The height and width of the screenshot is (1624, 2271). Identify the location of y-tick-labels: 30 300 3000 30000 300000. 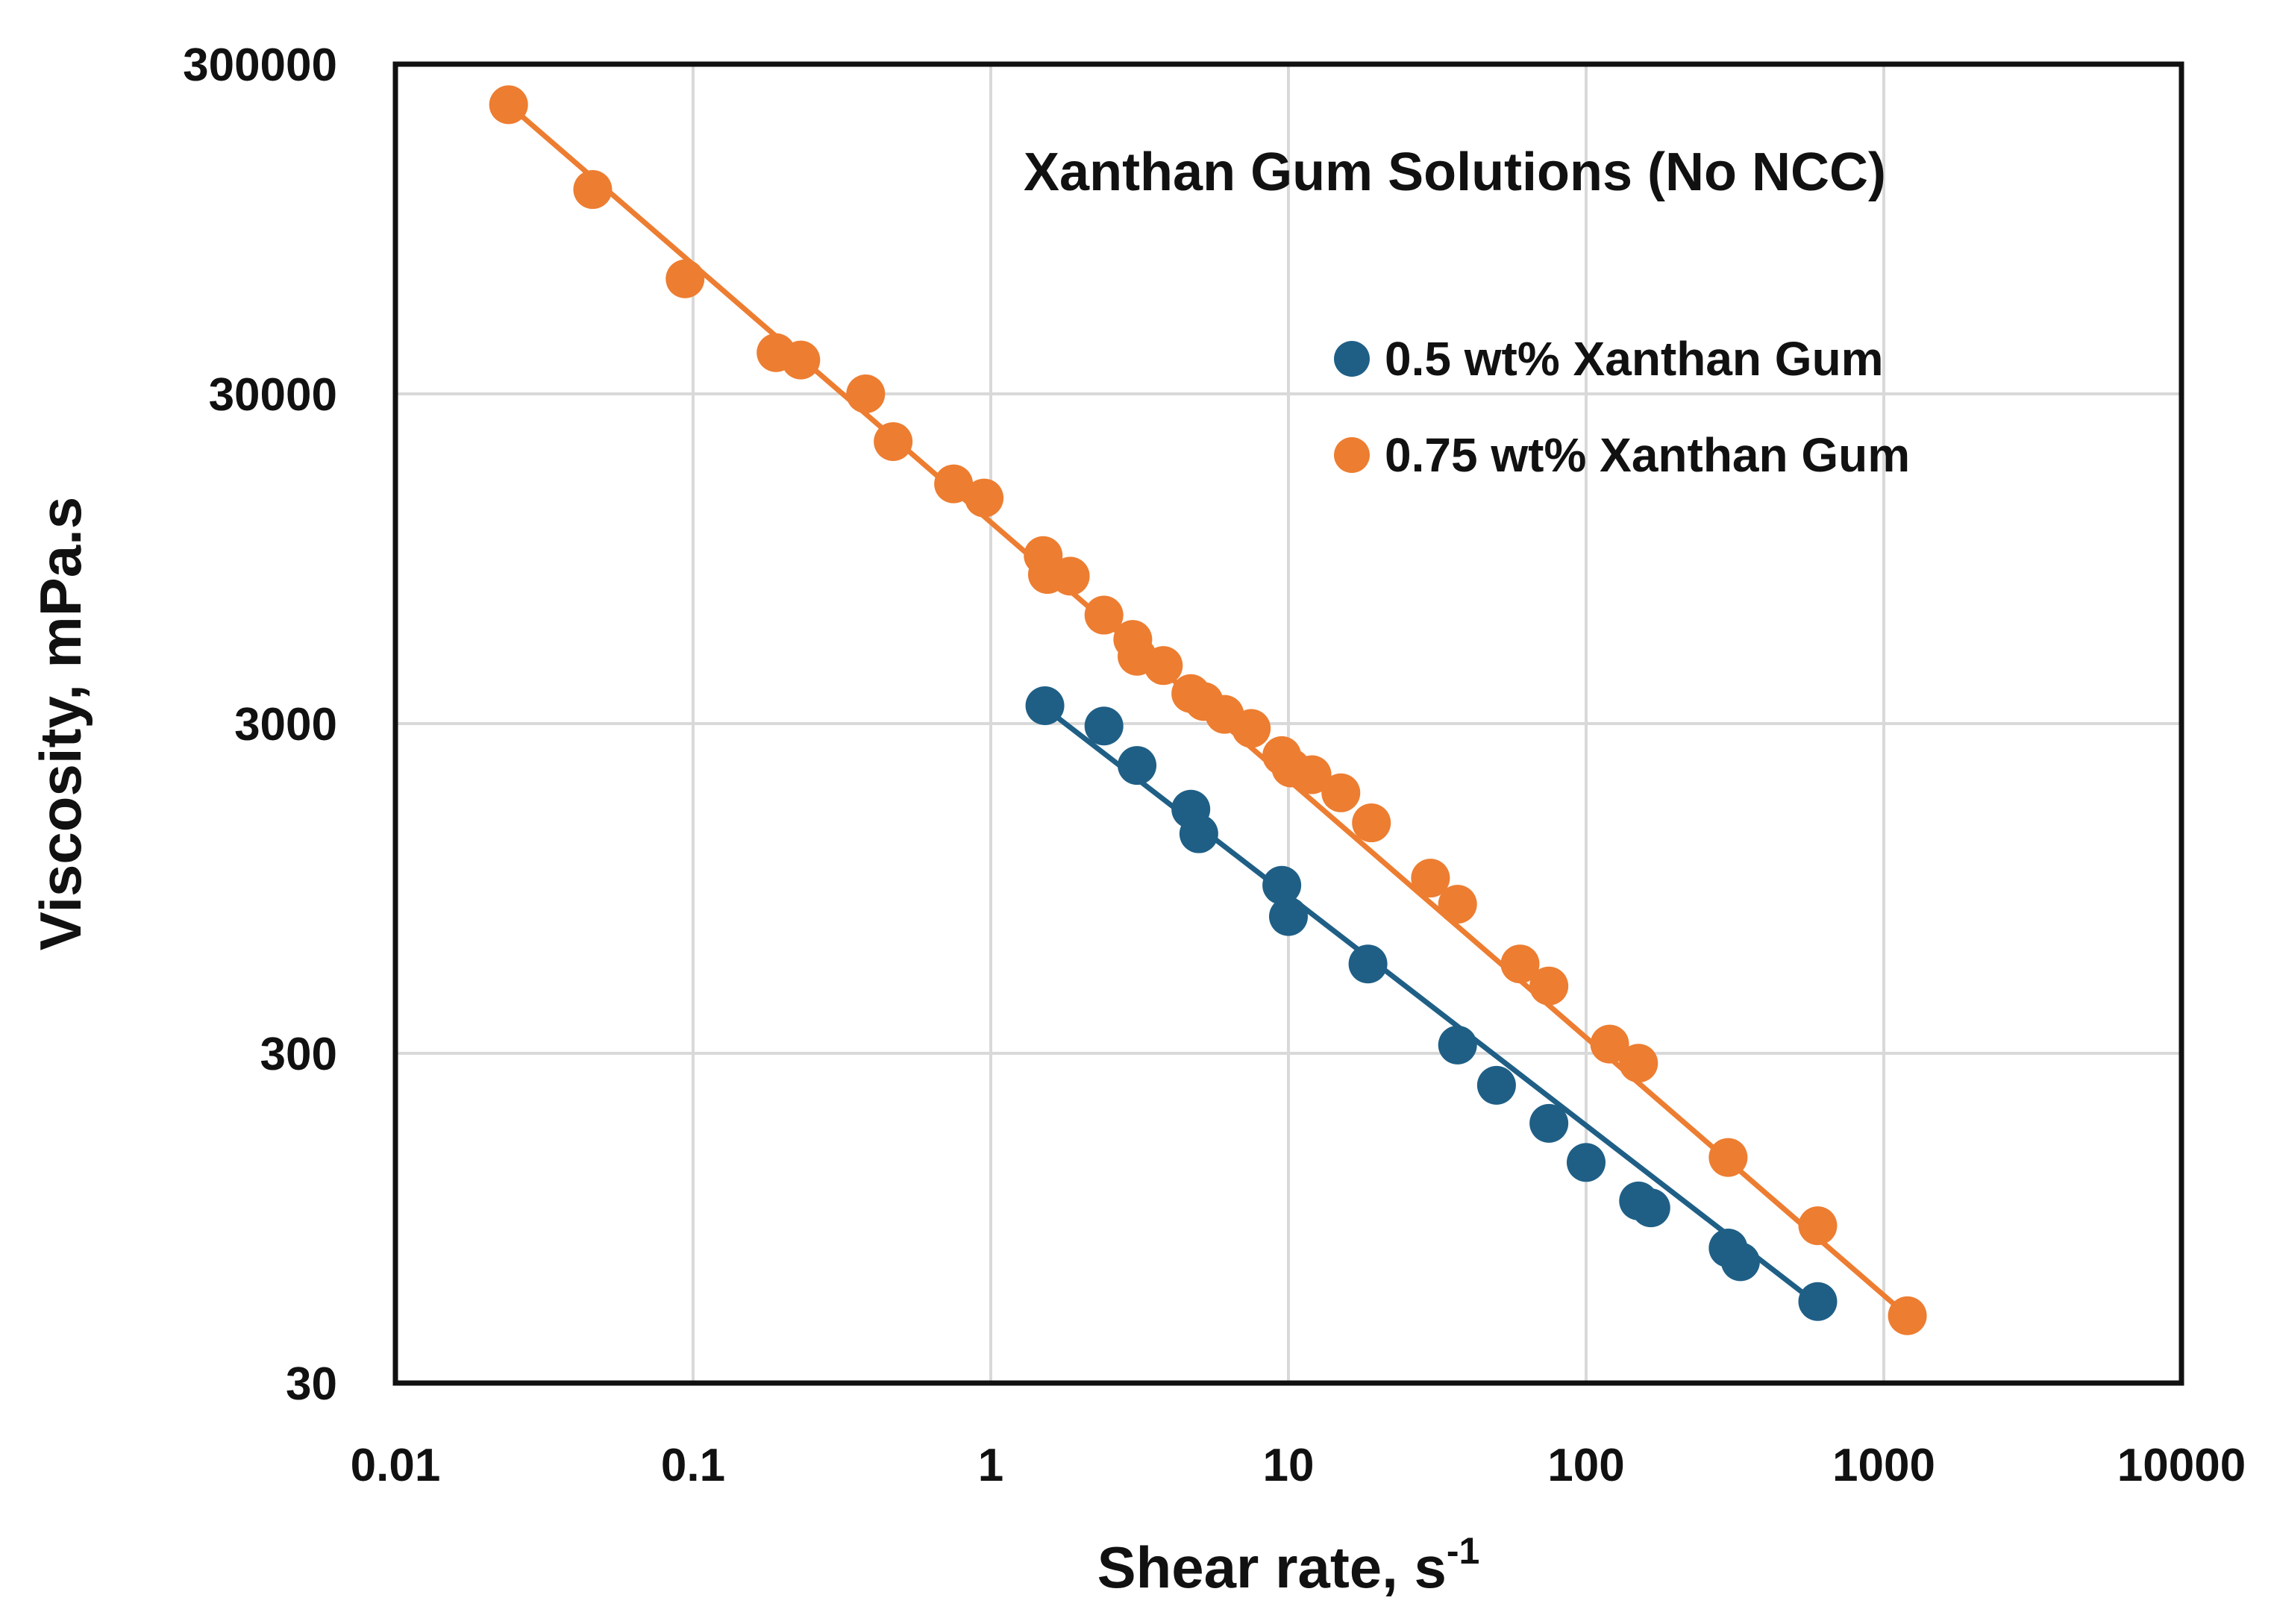
(260, 725).